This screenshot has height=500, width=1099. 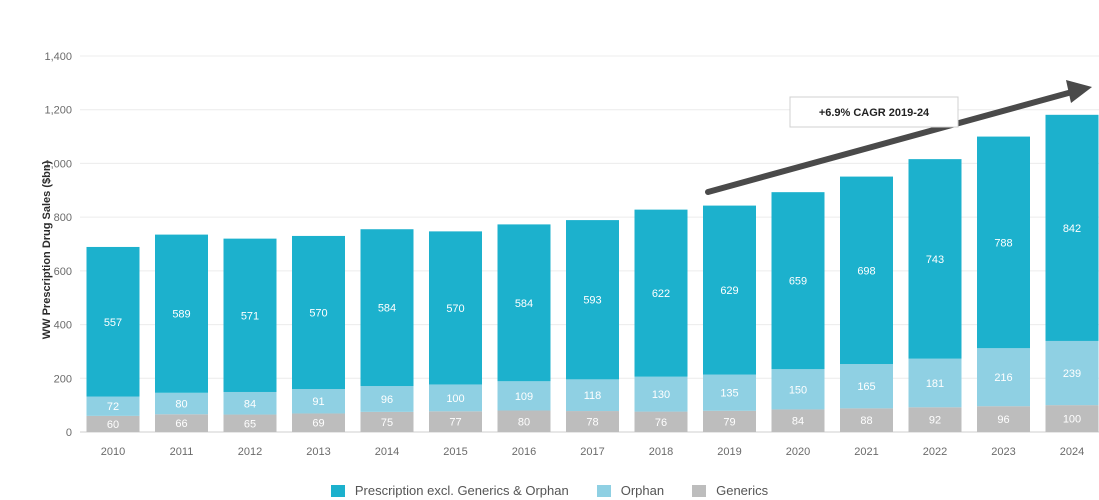 What do you see at coordinates (742, 490) in the screenshot?
I see `legend-label-generics: Generics` at bounding box center [742, 490].